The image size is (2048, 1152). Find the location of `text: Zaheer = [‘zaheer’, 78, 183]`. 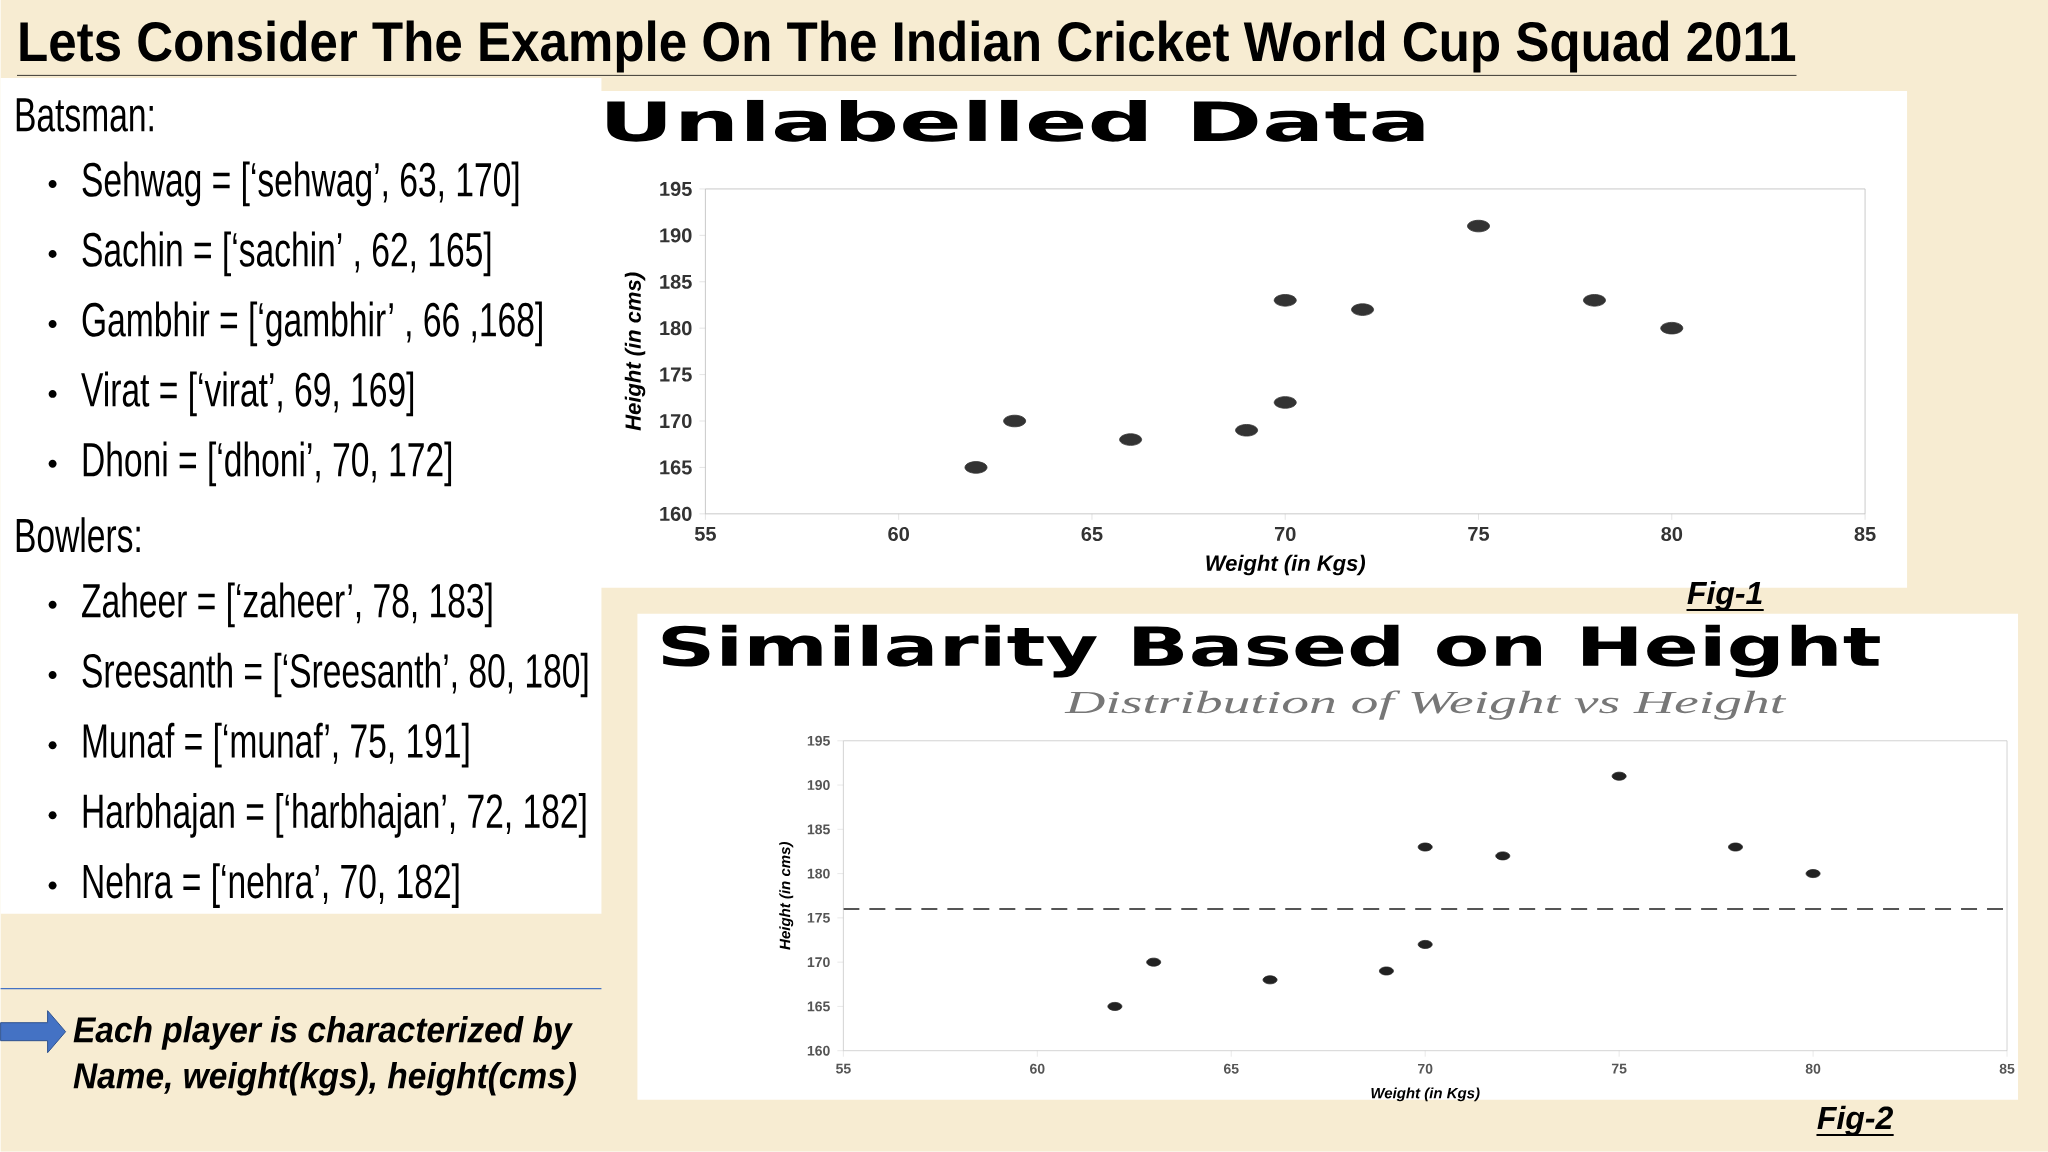

text: Zaheer = [‘zaheer’, 78, 183] is located at coordinates (287, 605).